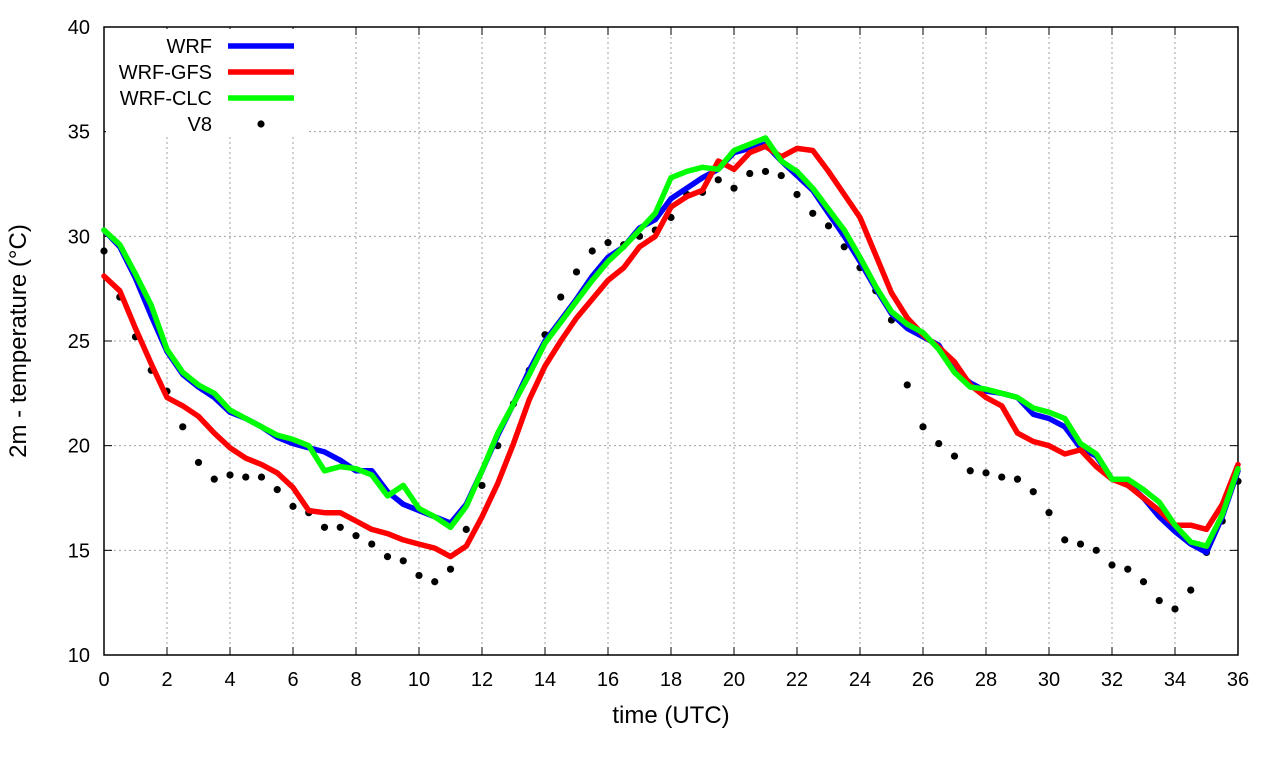  I want to click on x-tick-label: 16, so click(608, 680).